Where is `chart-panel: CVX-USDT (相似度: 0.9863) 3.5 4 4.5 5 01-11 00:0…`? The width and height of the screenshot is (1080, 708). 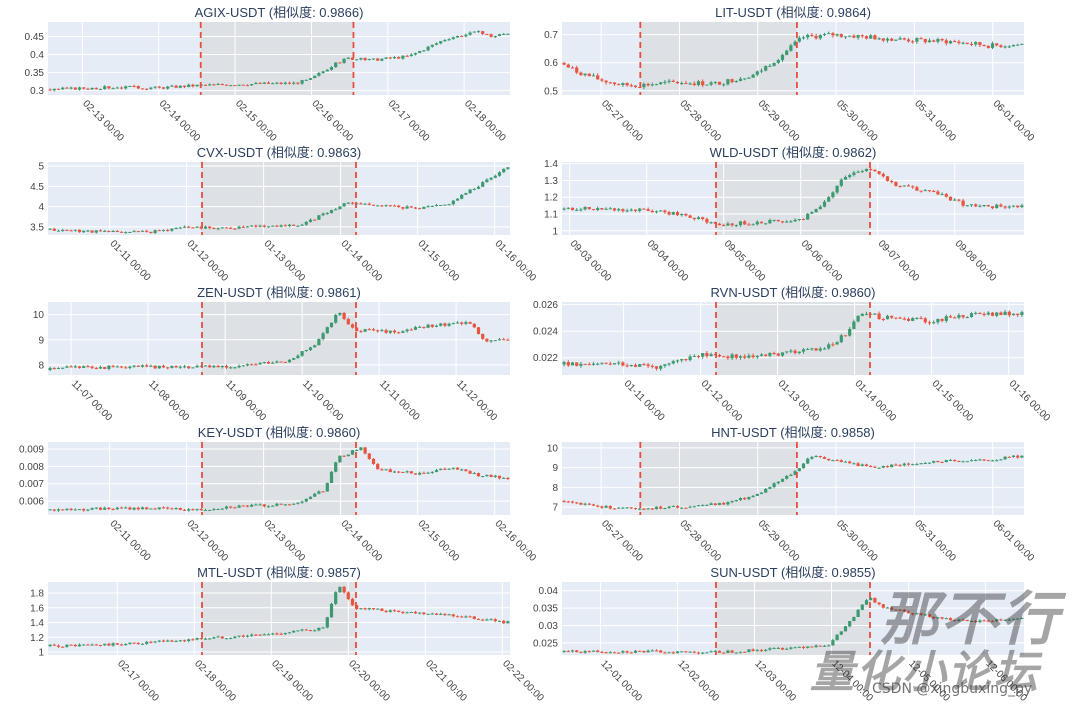
chart-panel: CVX-USDT (相似度: 0.9863) 3.5 4 4.5 5 01-11 00:0… is located at coordinates (284, 214).